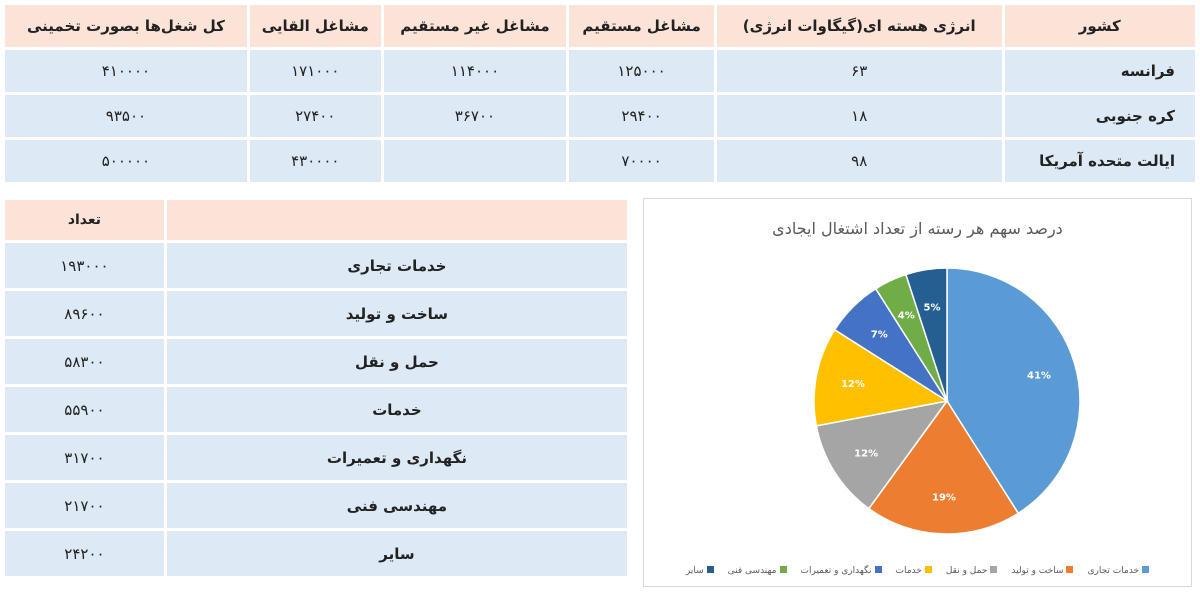 The image size is (1200, 605). What do you see at coordinates (1099, 71) in the screenshot?
I see `row-label: فرانسه` at bounding box center [1099, 71].